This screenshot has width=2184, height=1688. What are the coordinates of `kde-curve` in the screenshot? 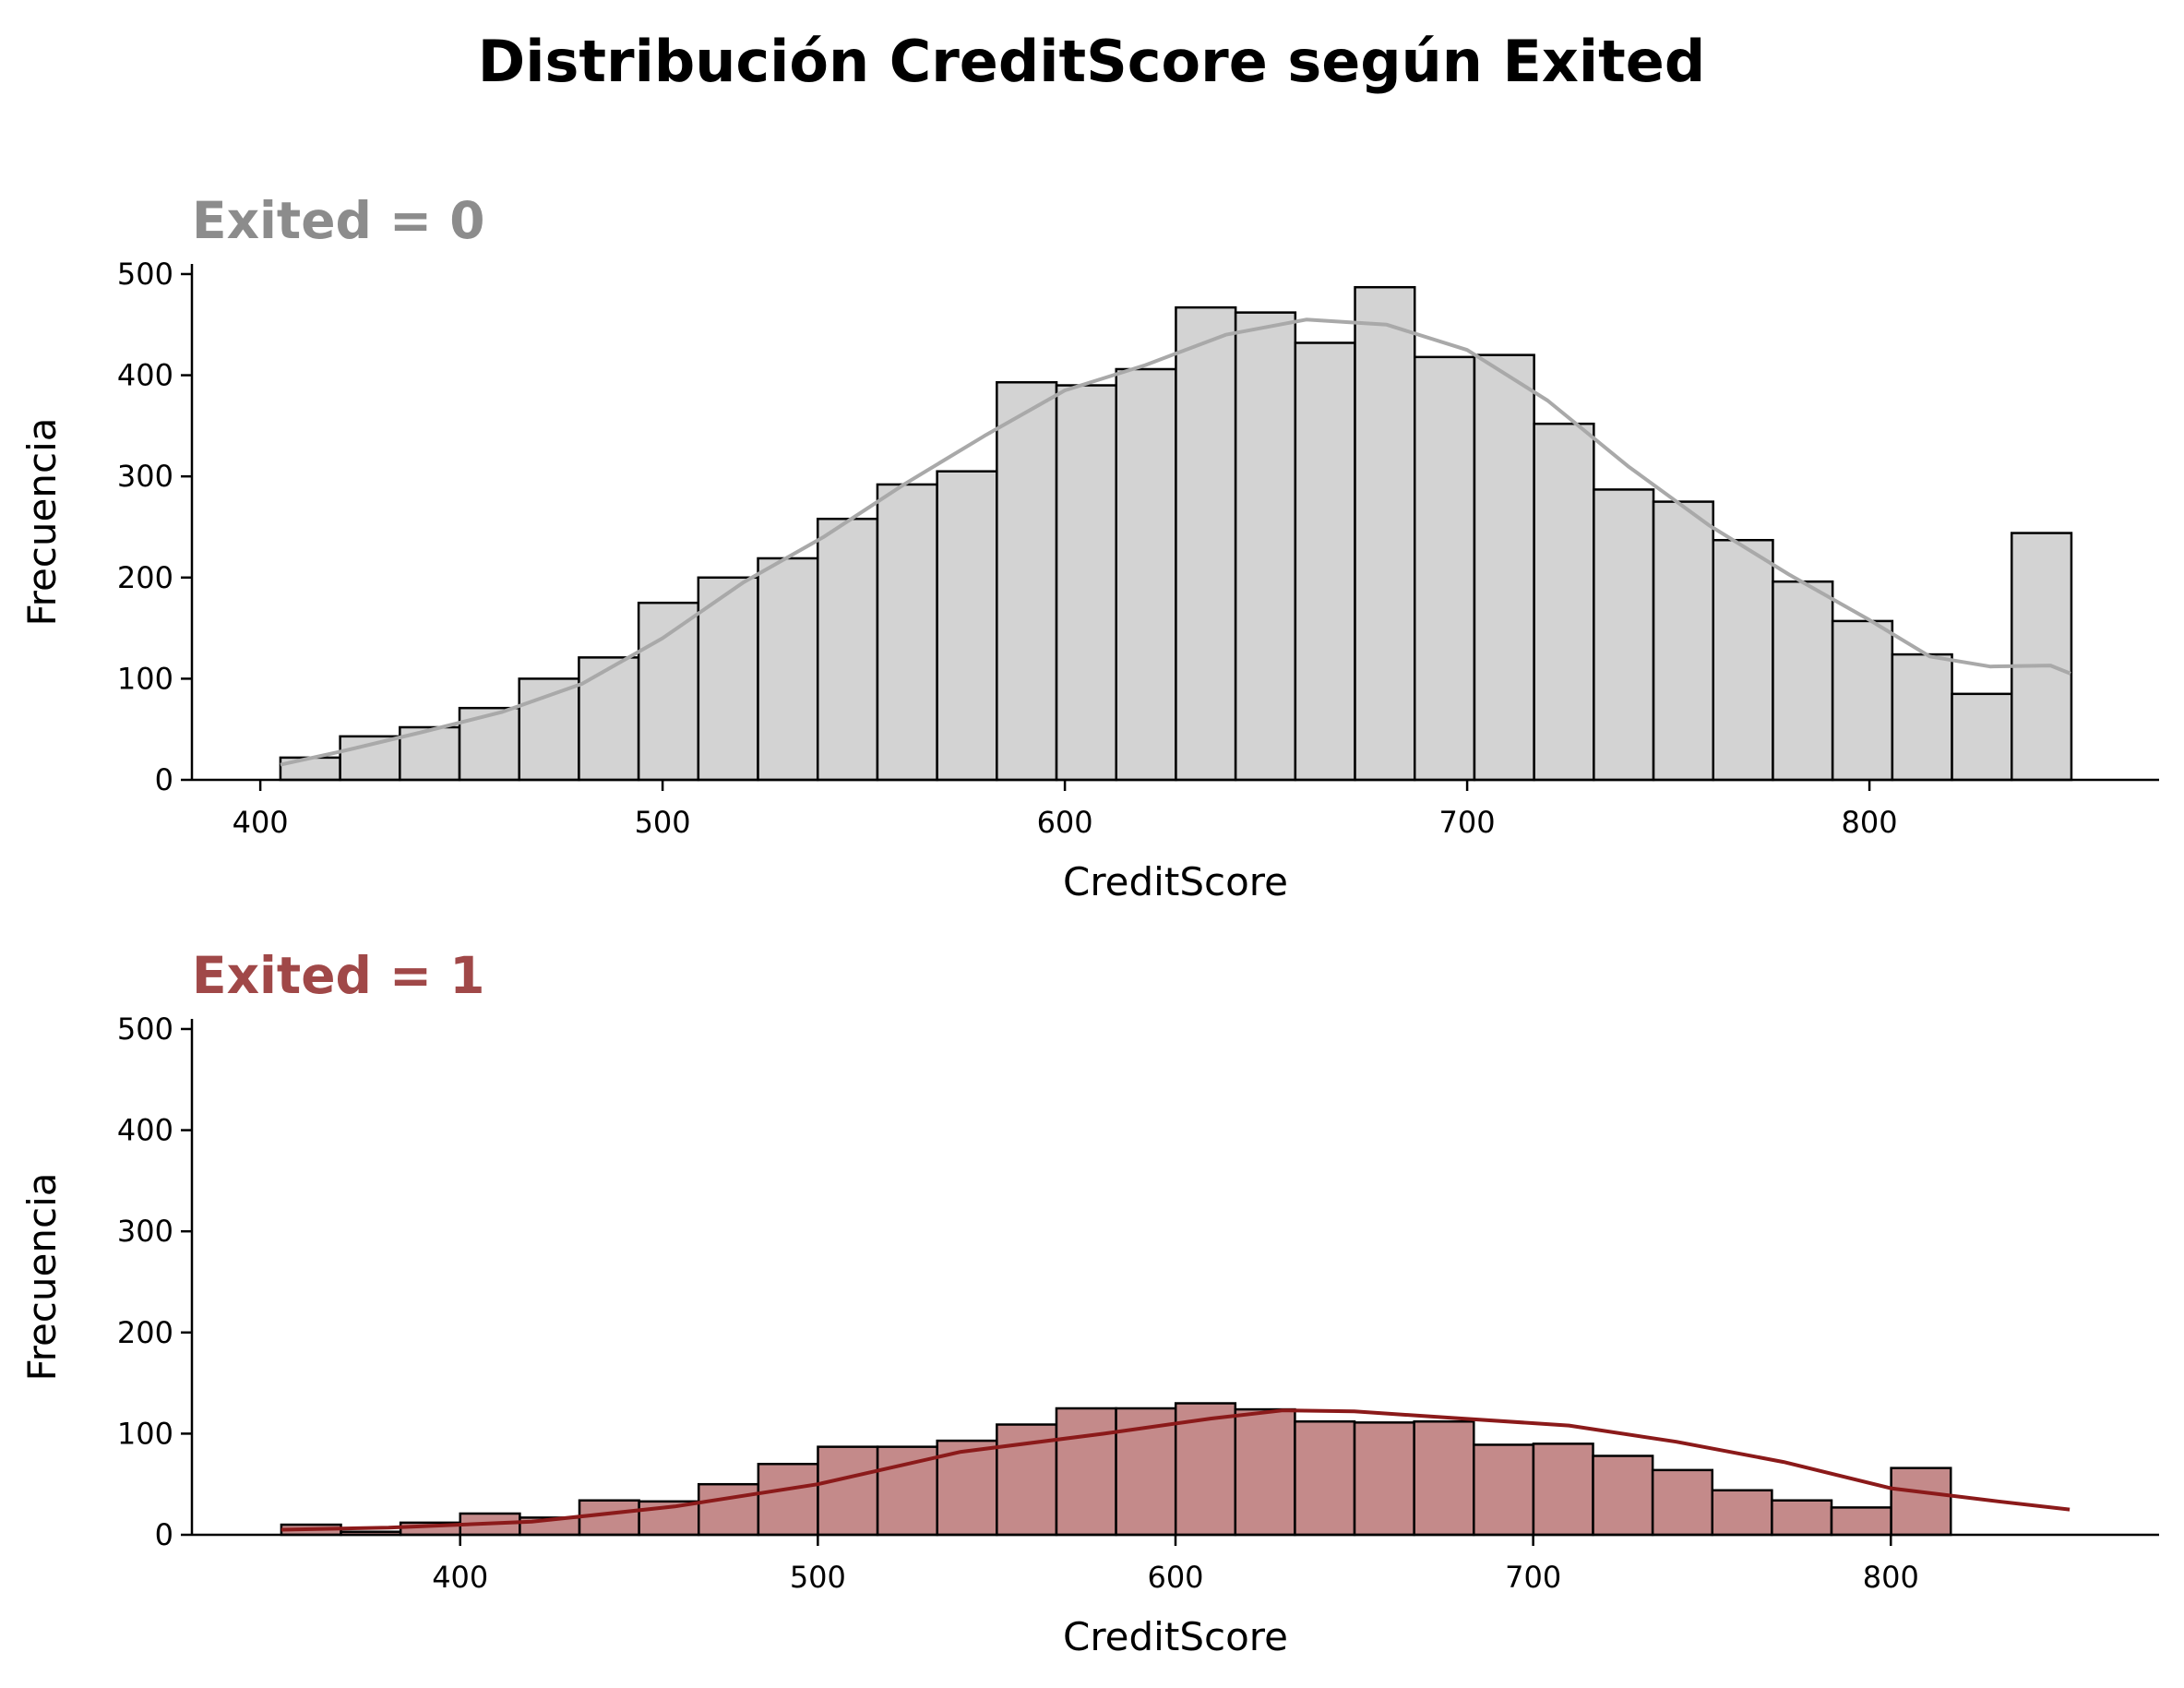 It's located at (1175, 1470).